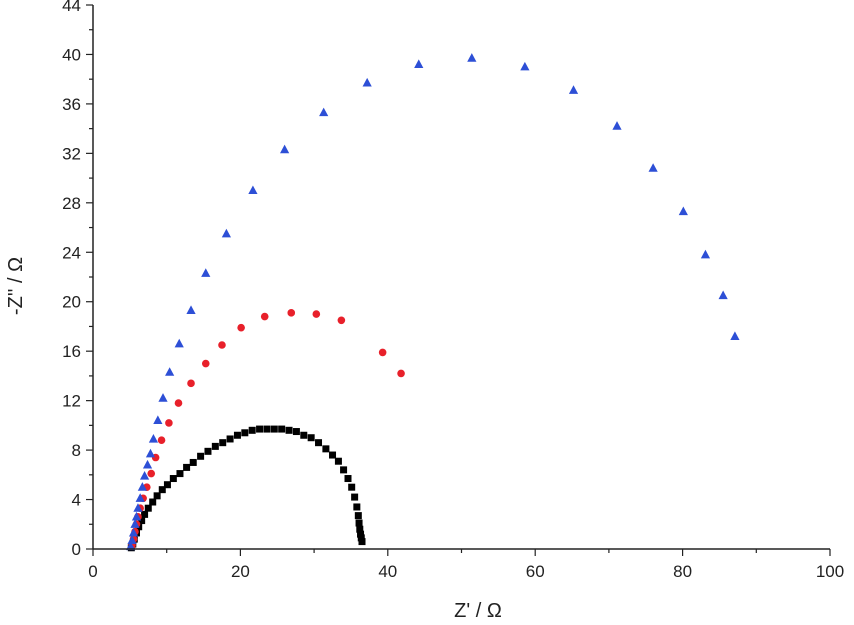 This screenshot has width=854, height=625. Describe the element at coordinates (71, 153) in the screenshot. I see `y-tick-label: 32` at that location.